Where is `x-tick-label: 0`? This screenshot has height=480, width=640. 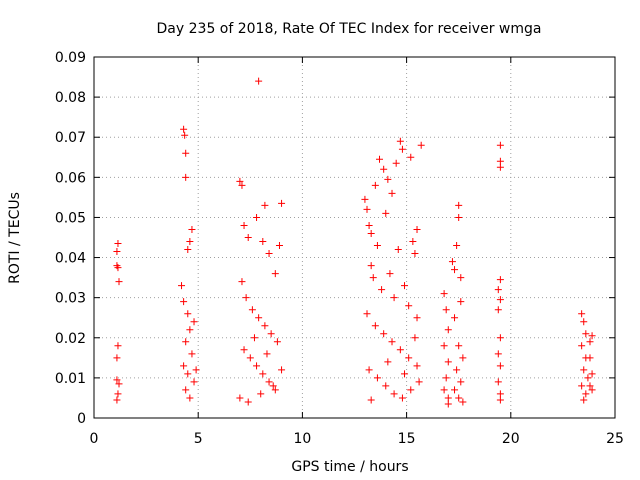
x-tick-label: 0 is located at coordinates (94, 439).